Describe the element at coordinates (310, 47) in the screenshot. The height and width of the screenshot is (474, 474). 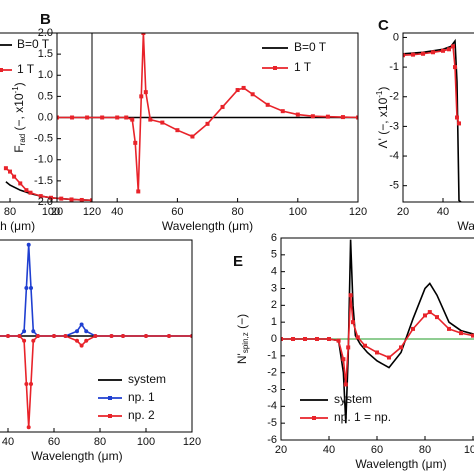
I see `legend-label: B=0 T` at that location.